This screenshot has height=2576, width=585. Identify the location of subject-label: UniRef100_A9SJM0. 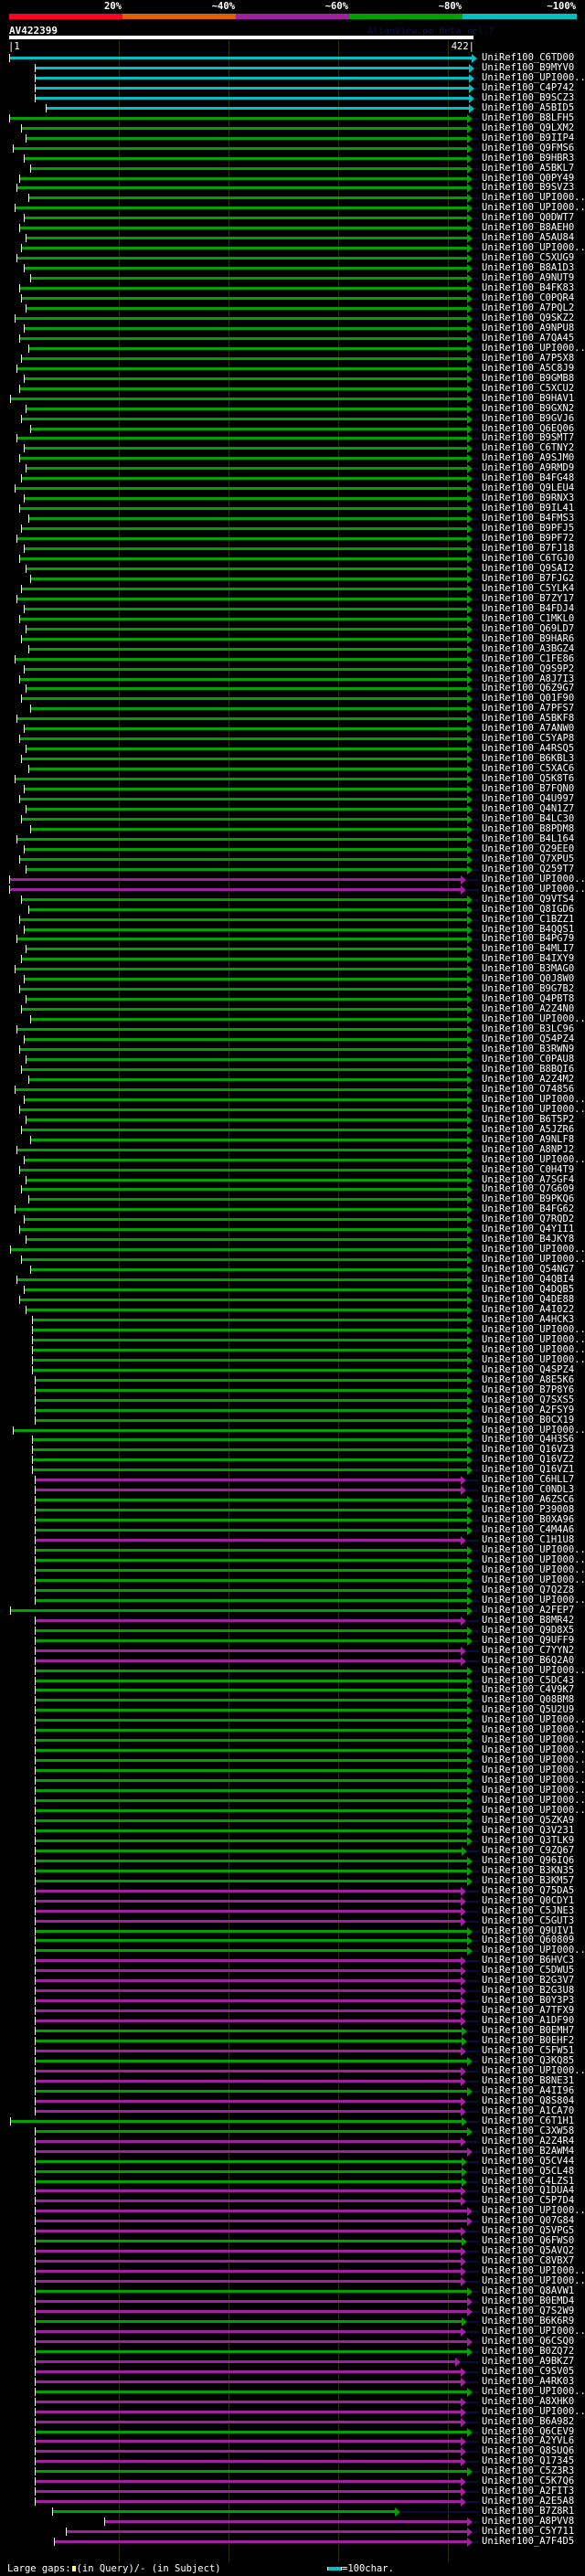
(529, 458).